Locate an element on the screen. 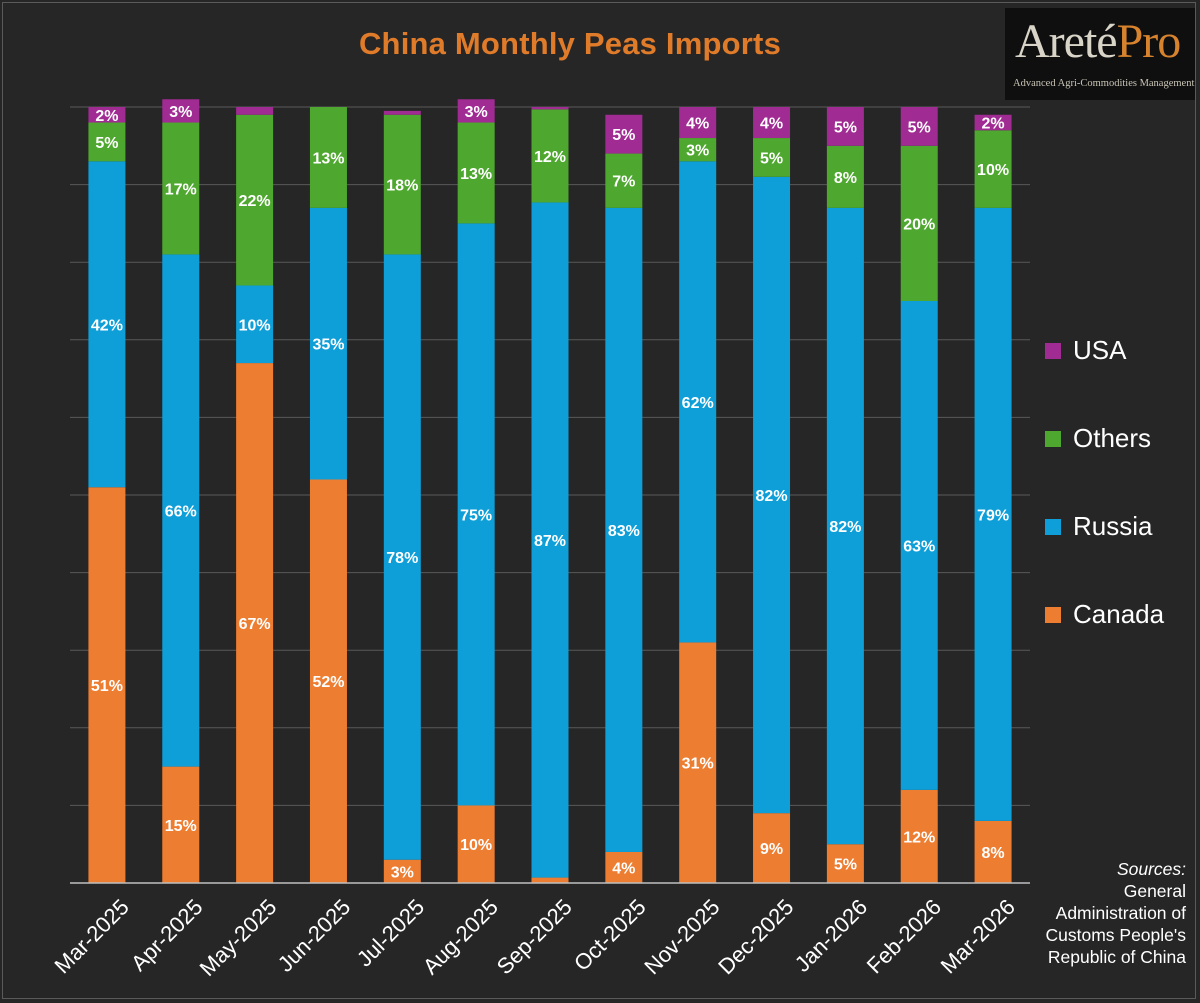 The image size is (1200, 1003). data-label: 13% is located at coordinates (476, 174).